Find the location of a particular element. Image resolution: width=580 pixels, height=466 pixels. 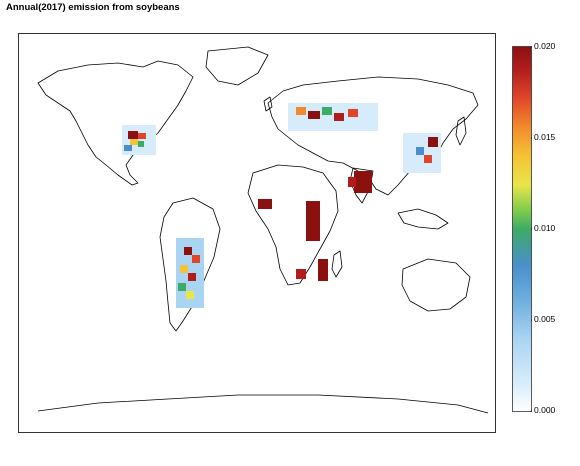

colorbar-gradient is located at coordinates (522, 229).